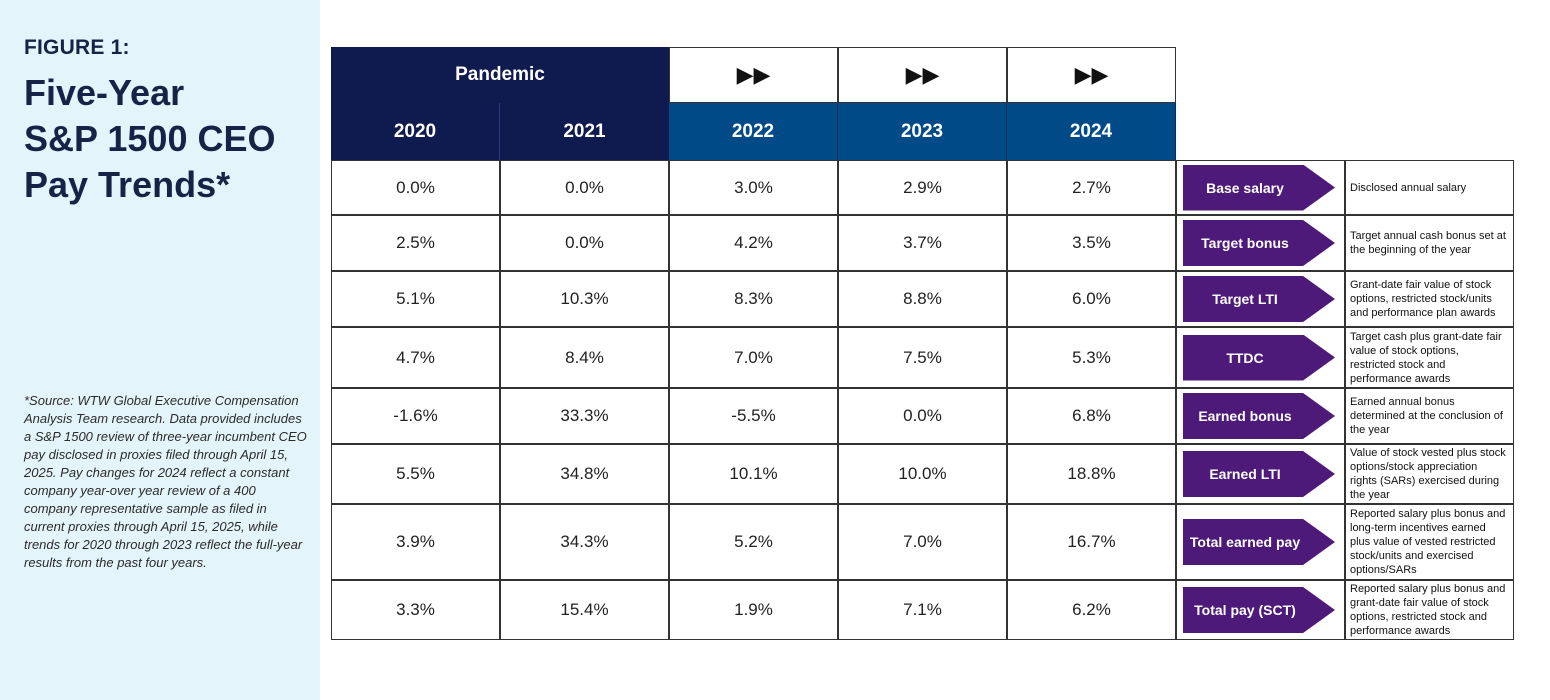 The width and height of the screenshot is (1550, 700). Describe the element at coordinates (415, 474) in the screenshot. I see `value-cell: 5.5%` at that location.